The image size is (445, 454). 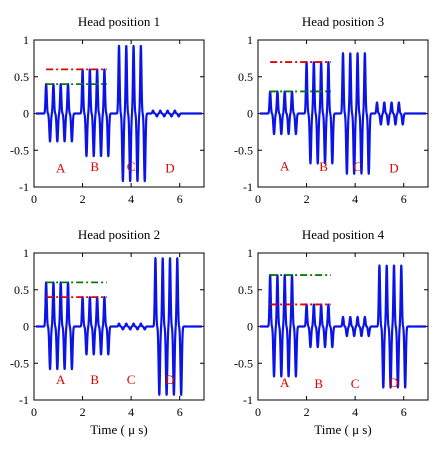 What do you see at coordinates (119, 21) in the screenshot?
I see `panel-title: Head position 1` at bounding box center [119, 21].